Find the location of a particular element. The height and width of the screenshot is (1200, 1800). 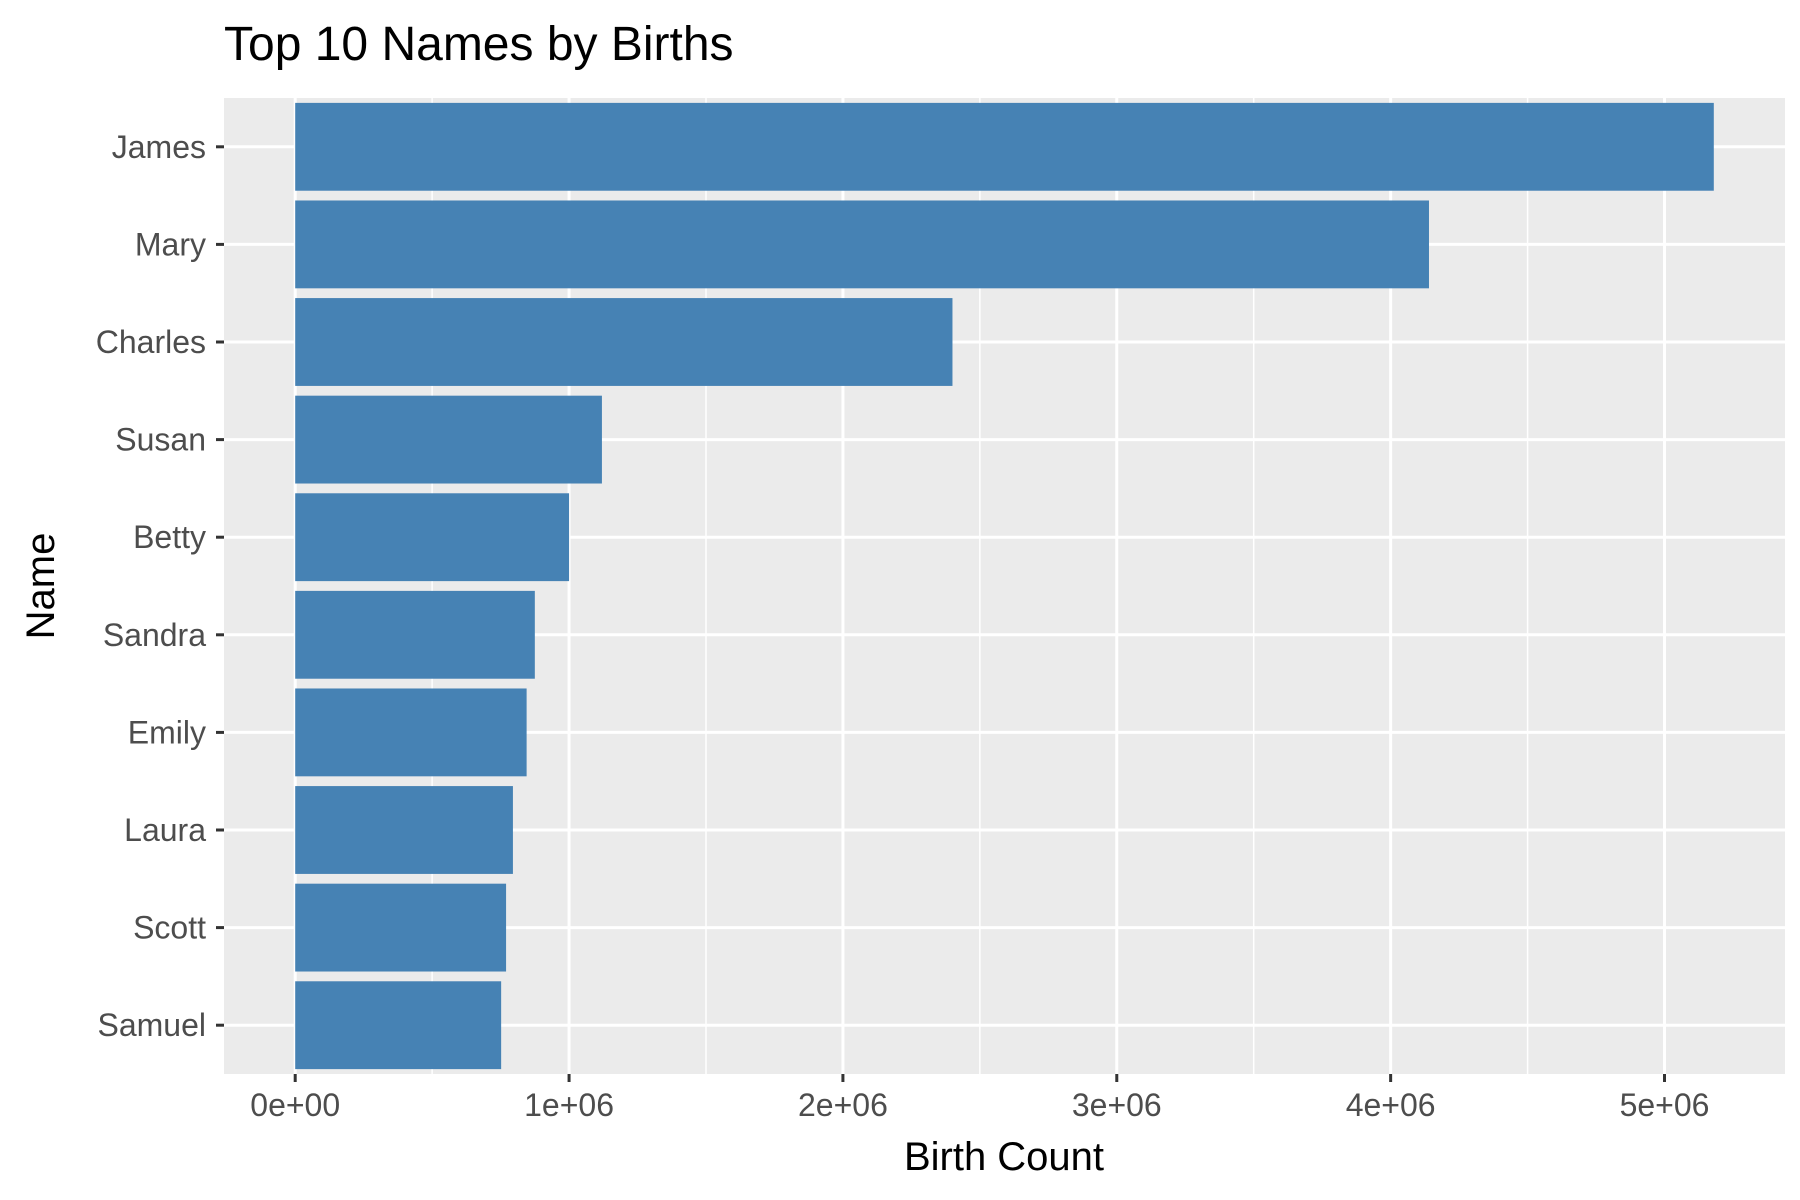

bar-susan is located at coordinates (448, 439).